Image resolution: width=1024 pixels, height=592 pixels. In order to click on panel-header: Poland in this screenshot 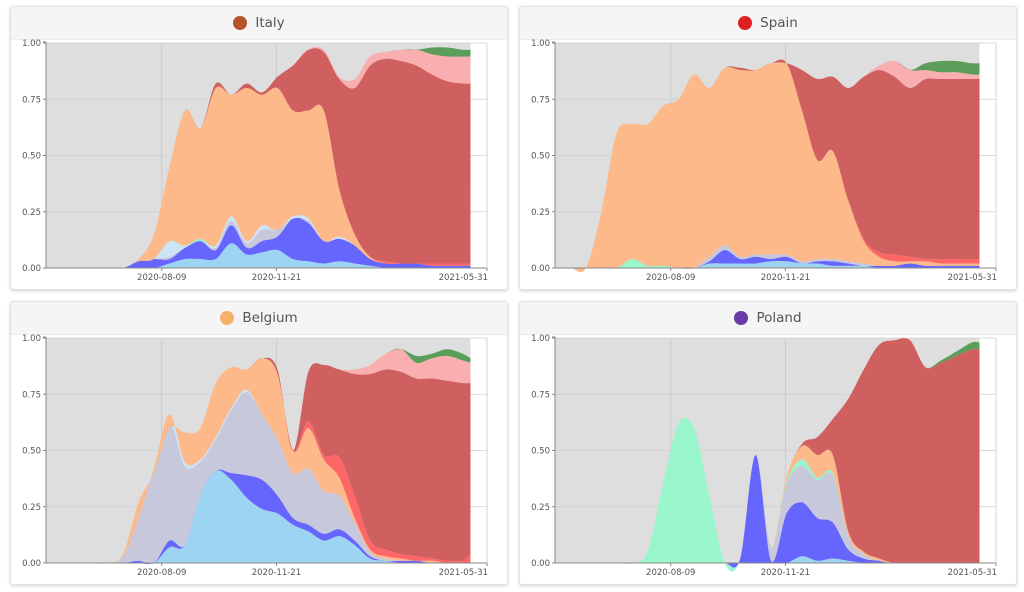, I will do `click(768, 318)`.